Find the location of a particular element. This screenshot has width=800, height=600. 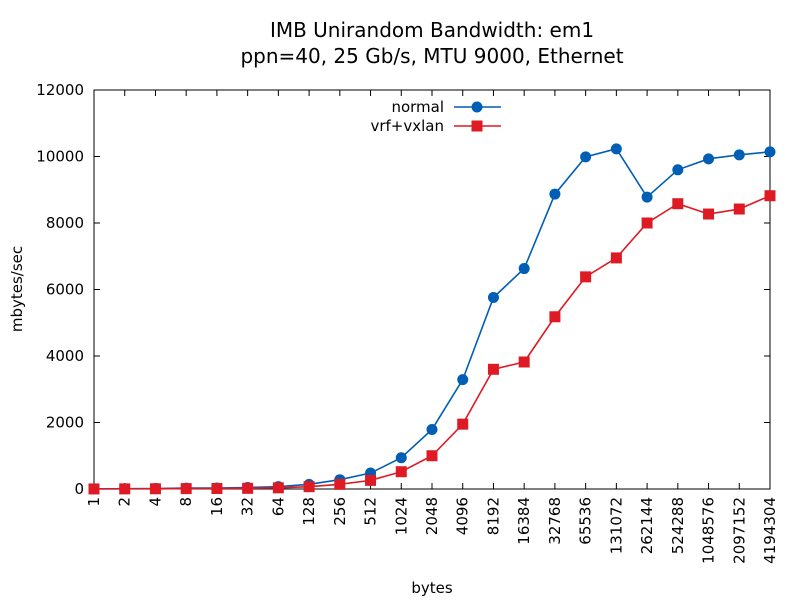

legend-marker-vrf-vxlan is located at coordinates (477, 126).